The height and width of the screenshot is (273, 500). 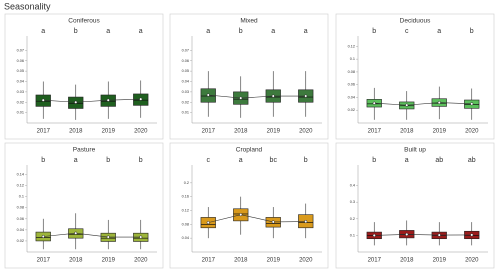 What do you see at coordinates (20, 92) in the screenshot?
I see `y-tick-label: 0.03` at bounding box center [20, 92].